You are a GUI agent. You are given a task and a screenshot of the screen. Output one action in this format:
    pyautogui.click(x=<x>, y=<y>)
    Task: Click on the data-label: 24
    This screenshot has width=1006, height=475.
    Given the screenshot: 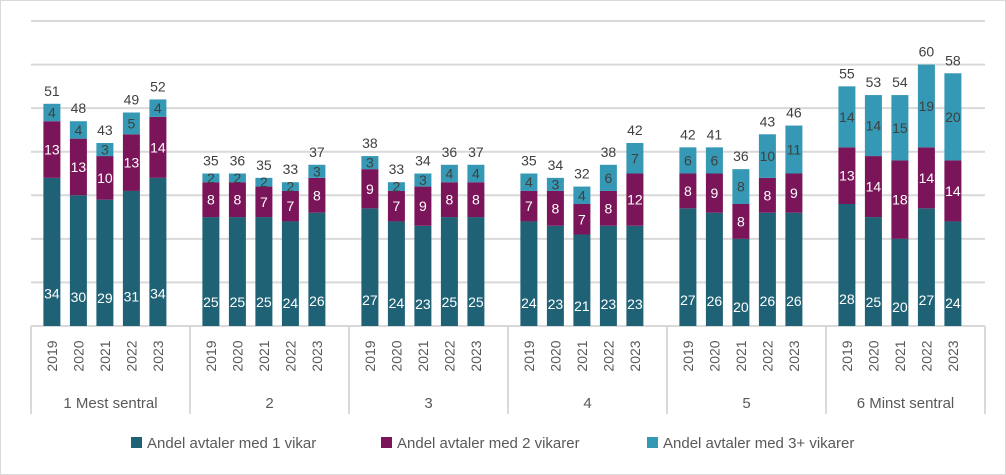 What is the action you would take?
    pyautogui.click(x=291, y=303)
    